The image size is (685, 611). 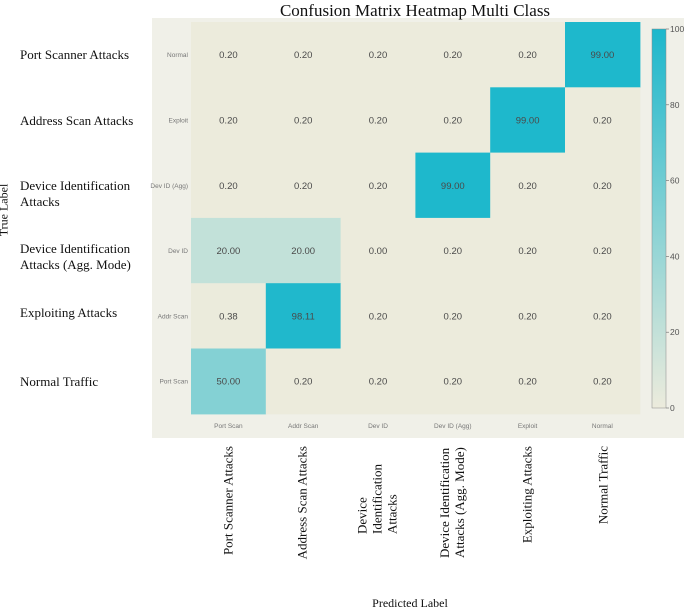 What do you see at coordinates (675, 332) in the screenshot?
I see `colorbar-tick-label: 20` at bounding box center [675, 332].